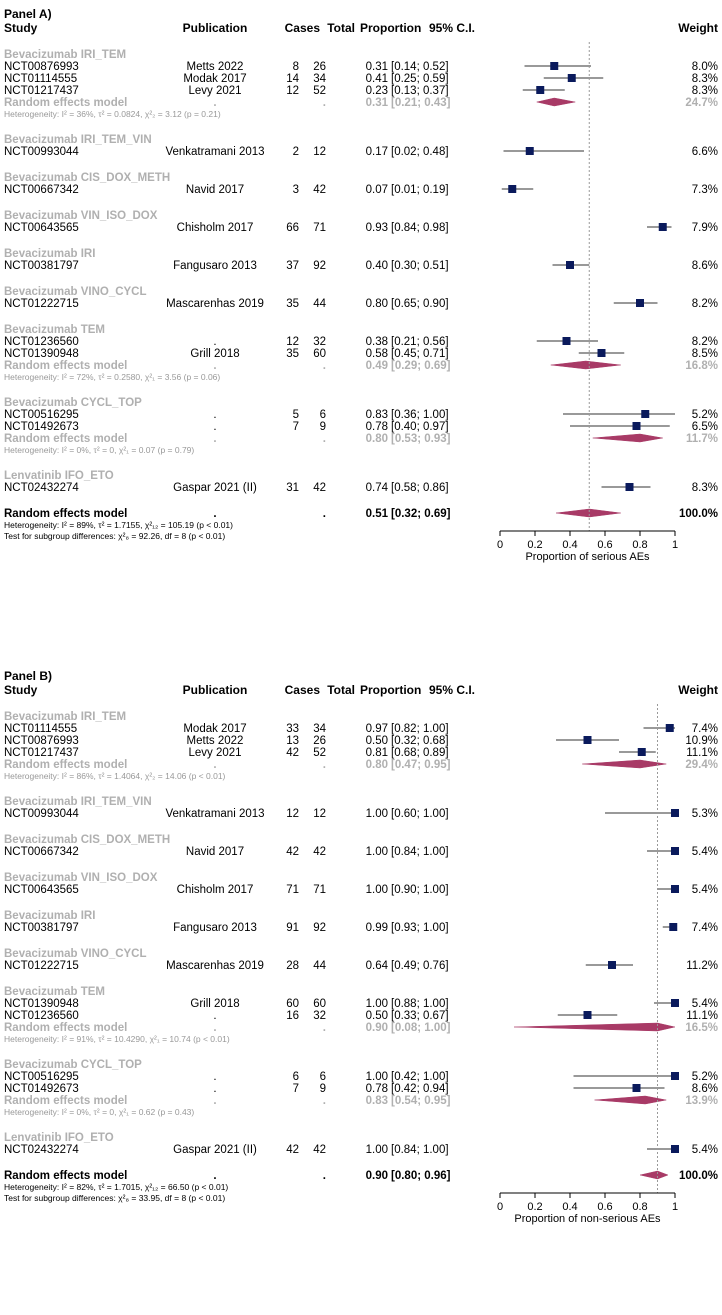 The width and height of the screenshot is (722, 1315). Describe the element at coordinates (292, 91) in the screenshot. I see `study-cases: 12` at that location.